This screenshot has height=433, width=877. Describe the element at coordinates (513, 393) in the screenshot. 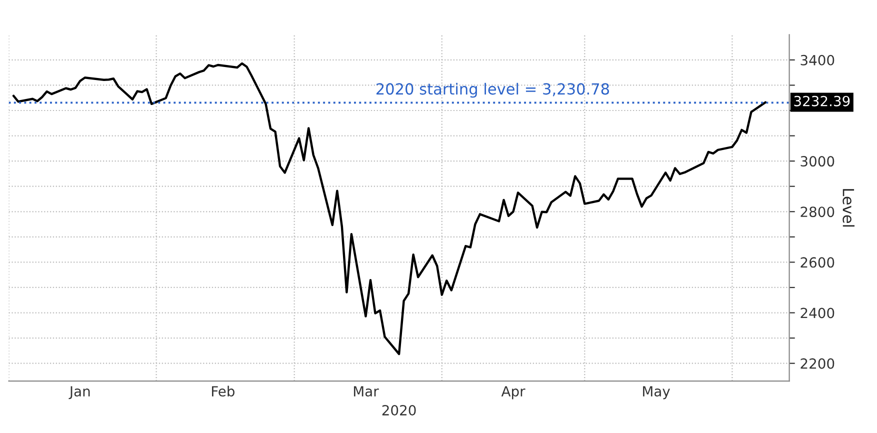

I see `x-tick-label: Apr` at that location.